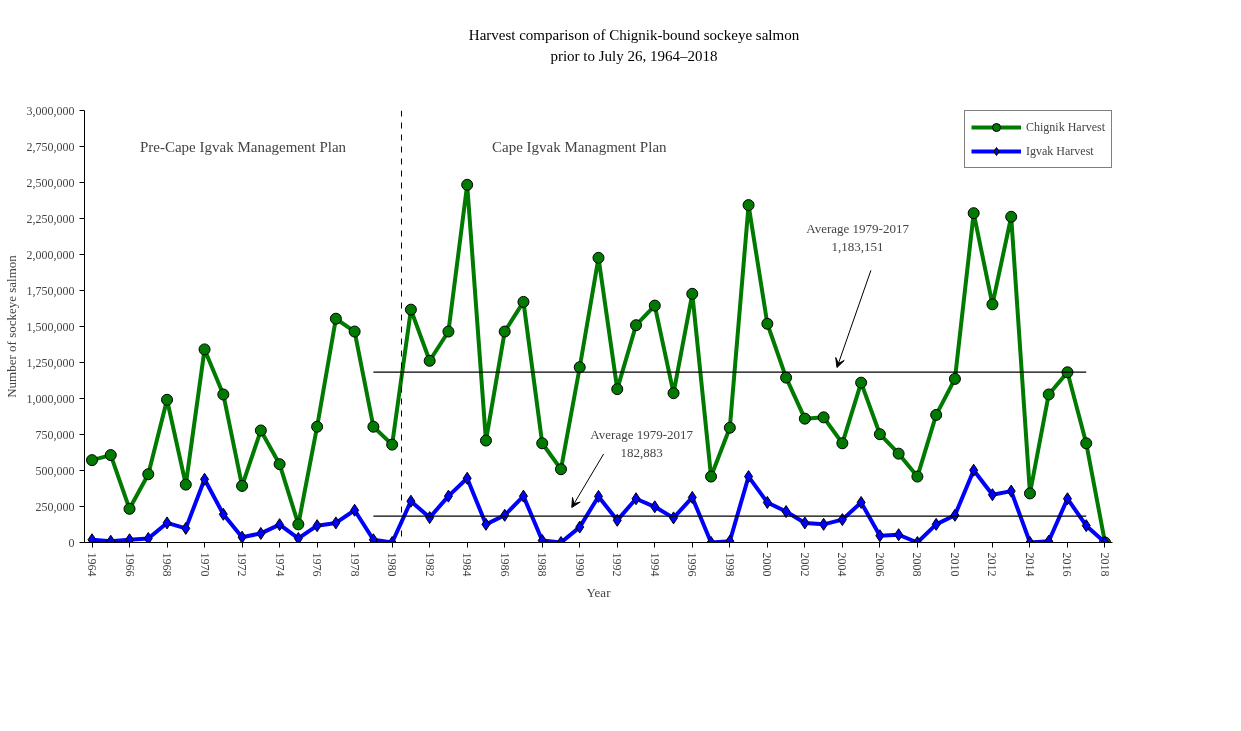 The image size is (1241, 731). Describe the element at coordinates (467, 564) in the screenshot. I see `x-tick-label: 1984` at that location.